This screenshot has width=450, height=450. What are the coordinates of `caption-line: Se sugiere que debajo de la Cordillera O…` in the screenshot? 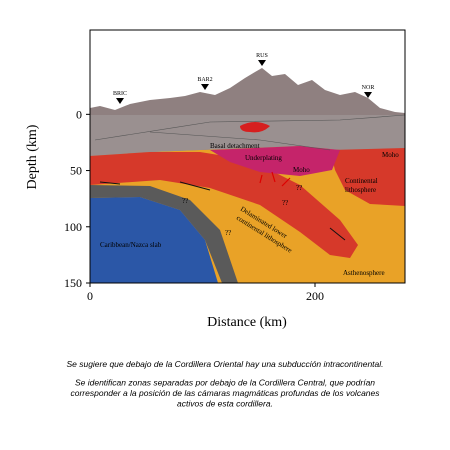 It's located at (224, 364).